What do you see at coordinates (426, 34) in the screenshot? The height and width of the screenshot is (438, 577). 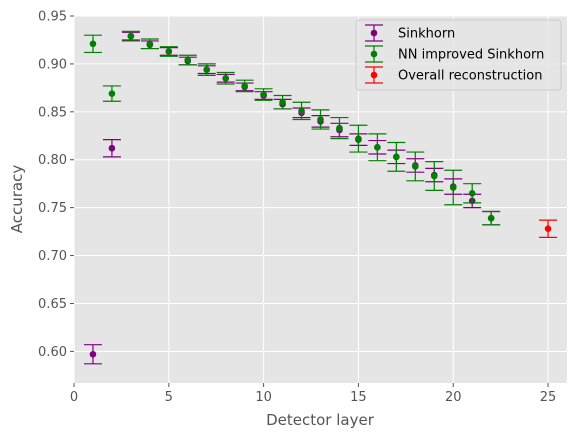 I see `legend-label: Sinkhorn` at bounding box center [426, 34].